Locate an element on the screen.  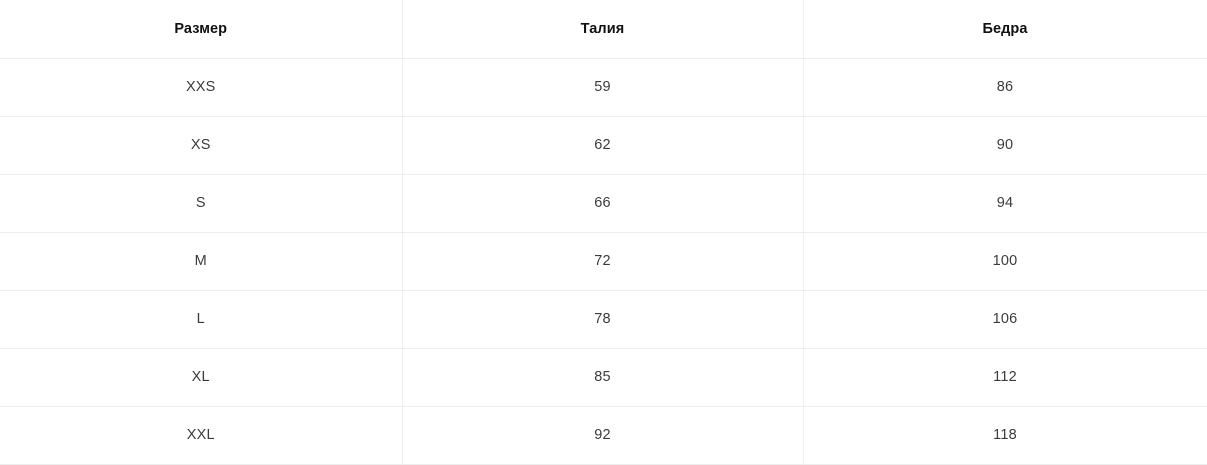
column-header-size: Размер is located at coordinates (201, 29).